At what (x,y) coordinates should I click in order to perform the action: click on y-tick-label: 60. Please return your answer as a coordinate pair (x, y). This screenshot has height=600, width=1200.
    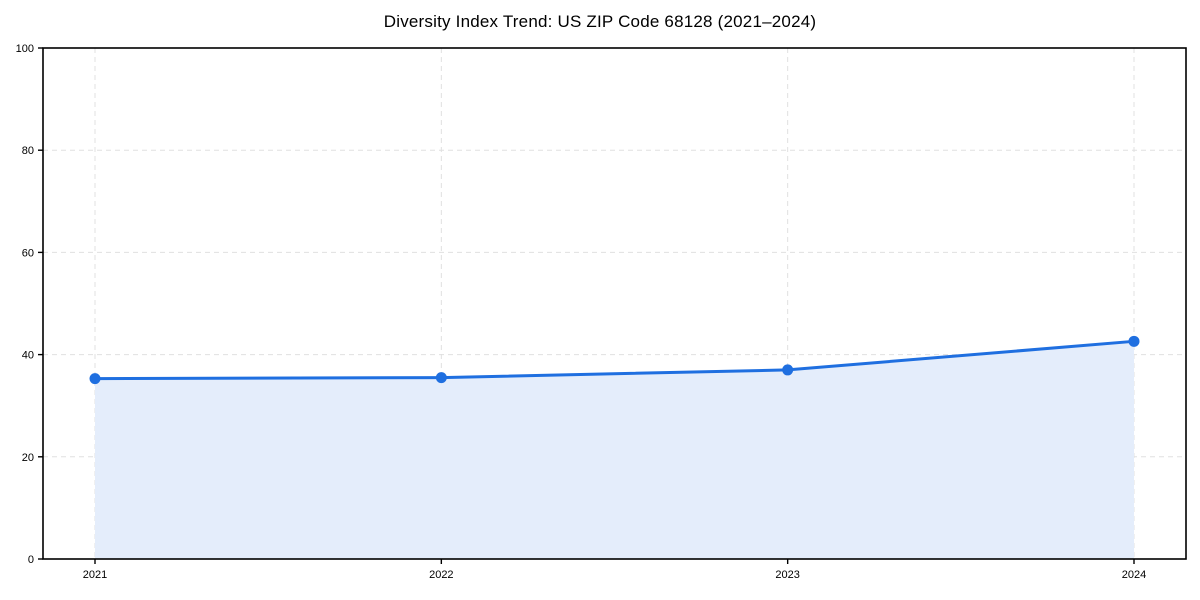
    Looking at the image, I should click on (28, 253).